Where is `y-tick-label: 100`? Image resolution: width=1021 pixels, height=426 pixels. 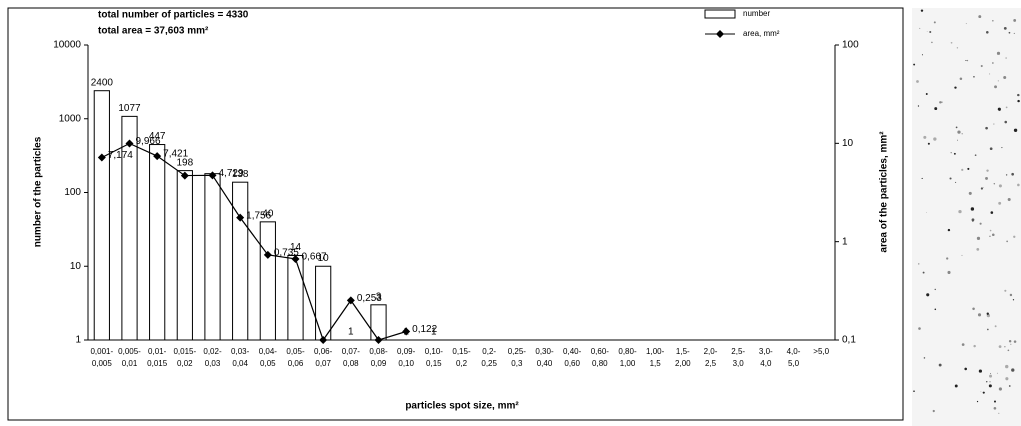 y-tick-label: 100 is located at coordinates (72, 192).